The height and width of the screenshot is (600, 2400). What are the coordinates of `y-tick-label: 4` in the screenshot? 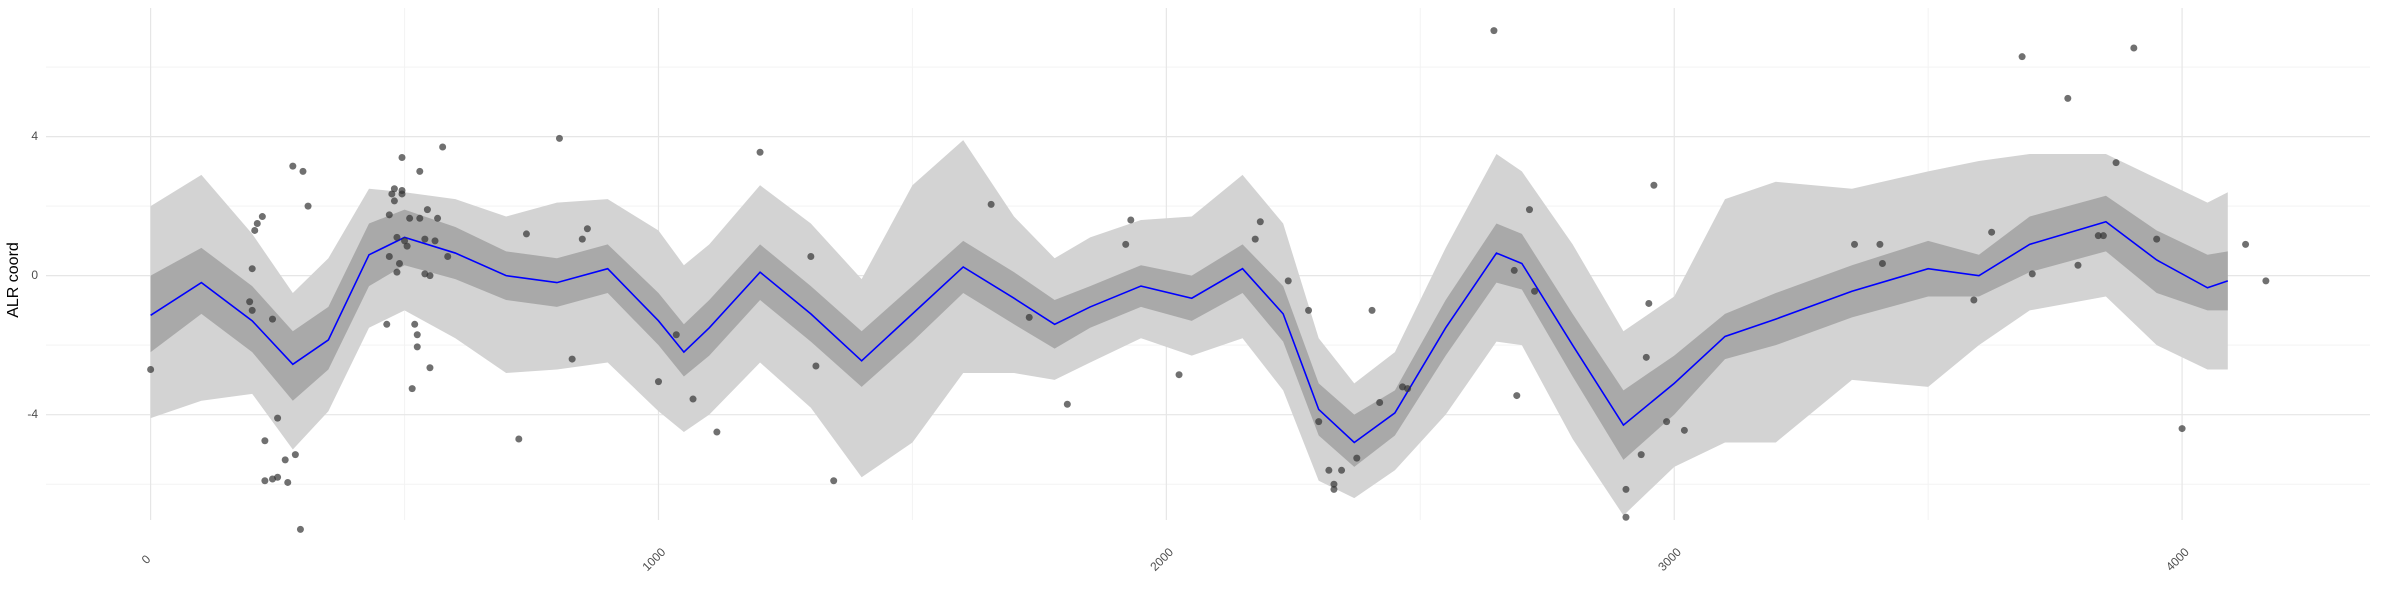 It's located at (34, 136).